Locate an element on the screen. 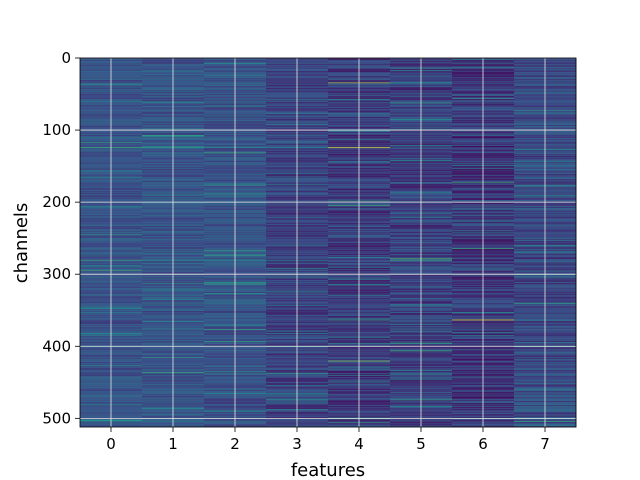 This screenshot has width=640, height=480. x-axis-label: features is located at coordinates (328, 470).